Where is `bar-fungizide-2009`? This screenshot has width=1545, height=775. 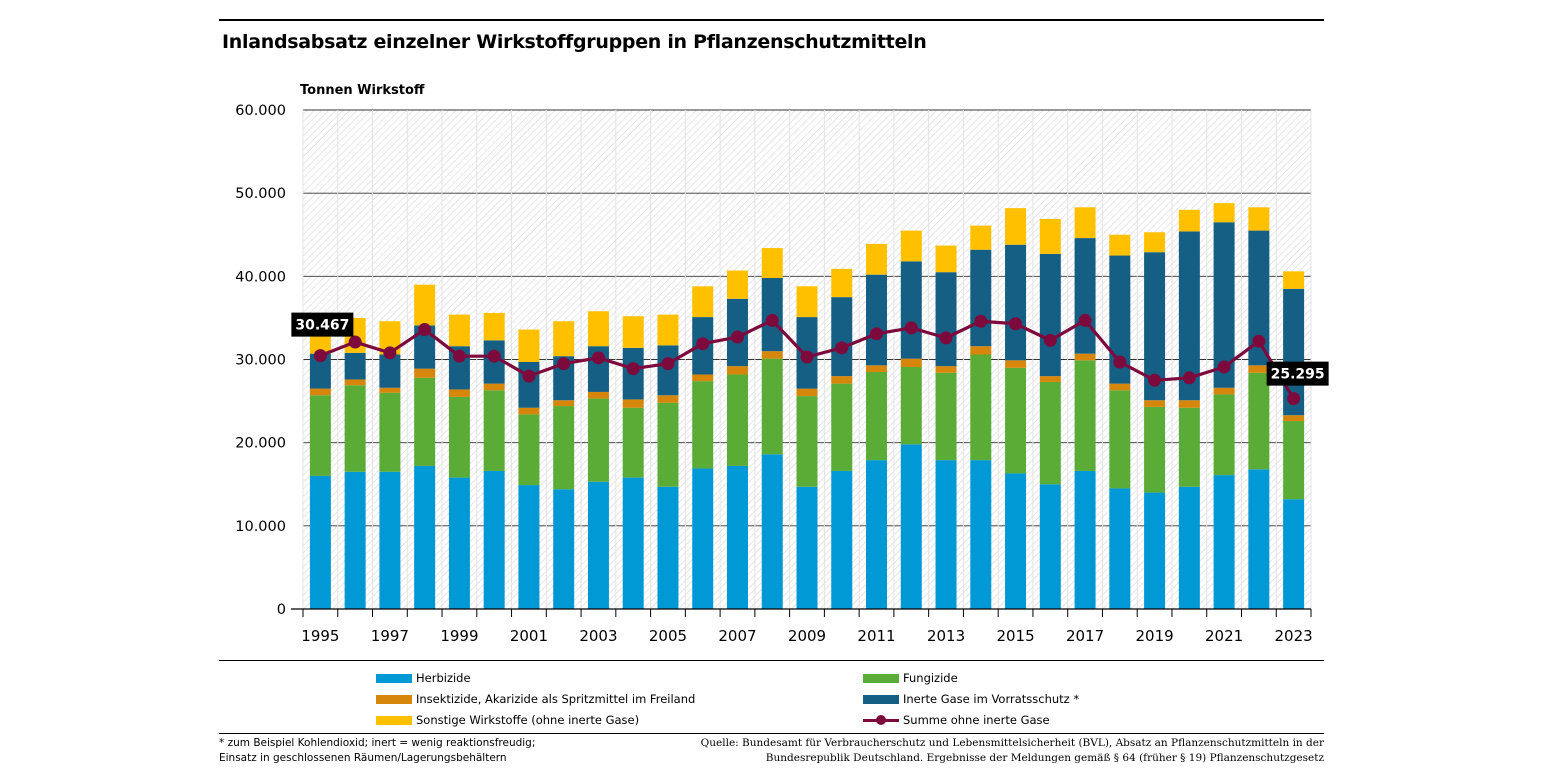 bar-fungizide-2009 is located at coordinates (807, 441).